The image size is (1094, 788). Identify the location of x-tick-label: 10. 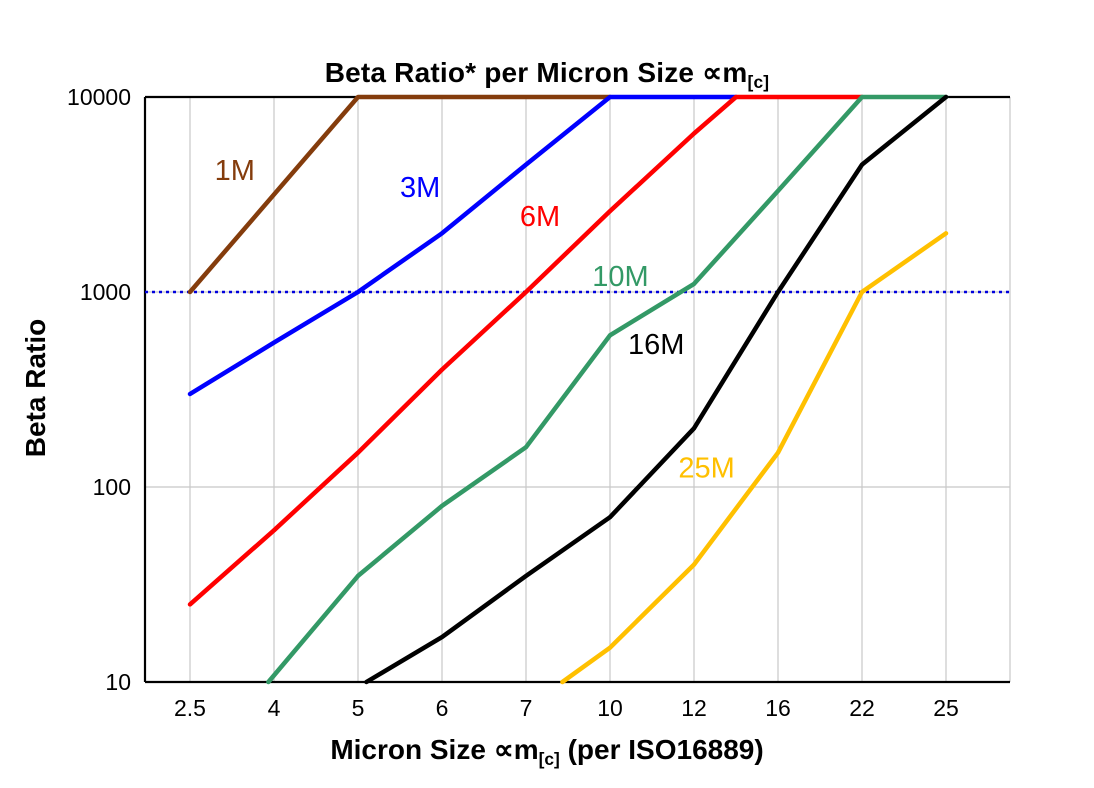
(610, 708).